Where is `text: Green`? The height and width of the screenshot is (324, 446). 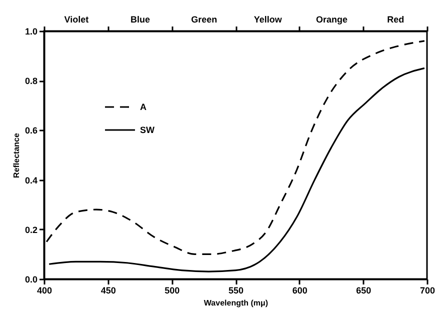
text: Green is located at coordinates (204, 19).